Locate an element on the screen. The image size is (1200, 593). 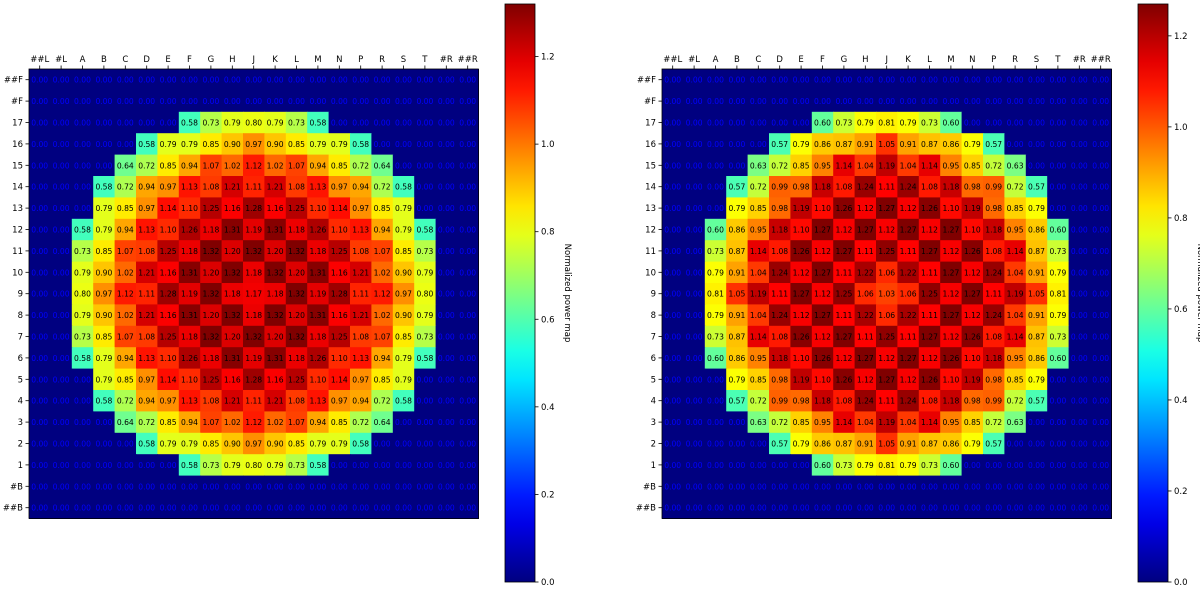
cell-value-label: 1.19 is located at coordinates (758, 294).